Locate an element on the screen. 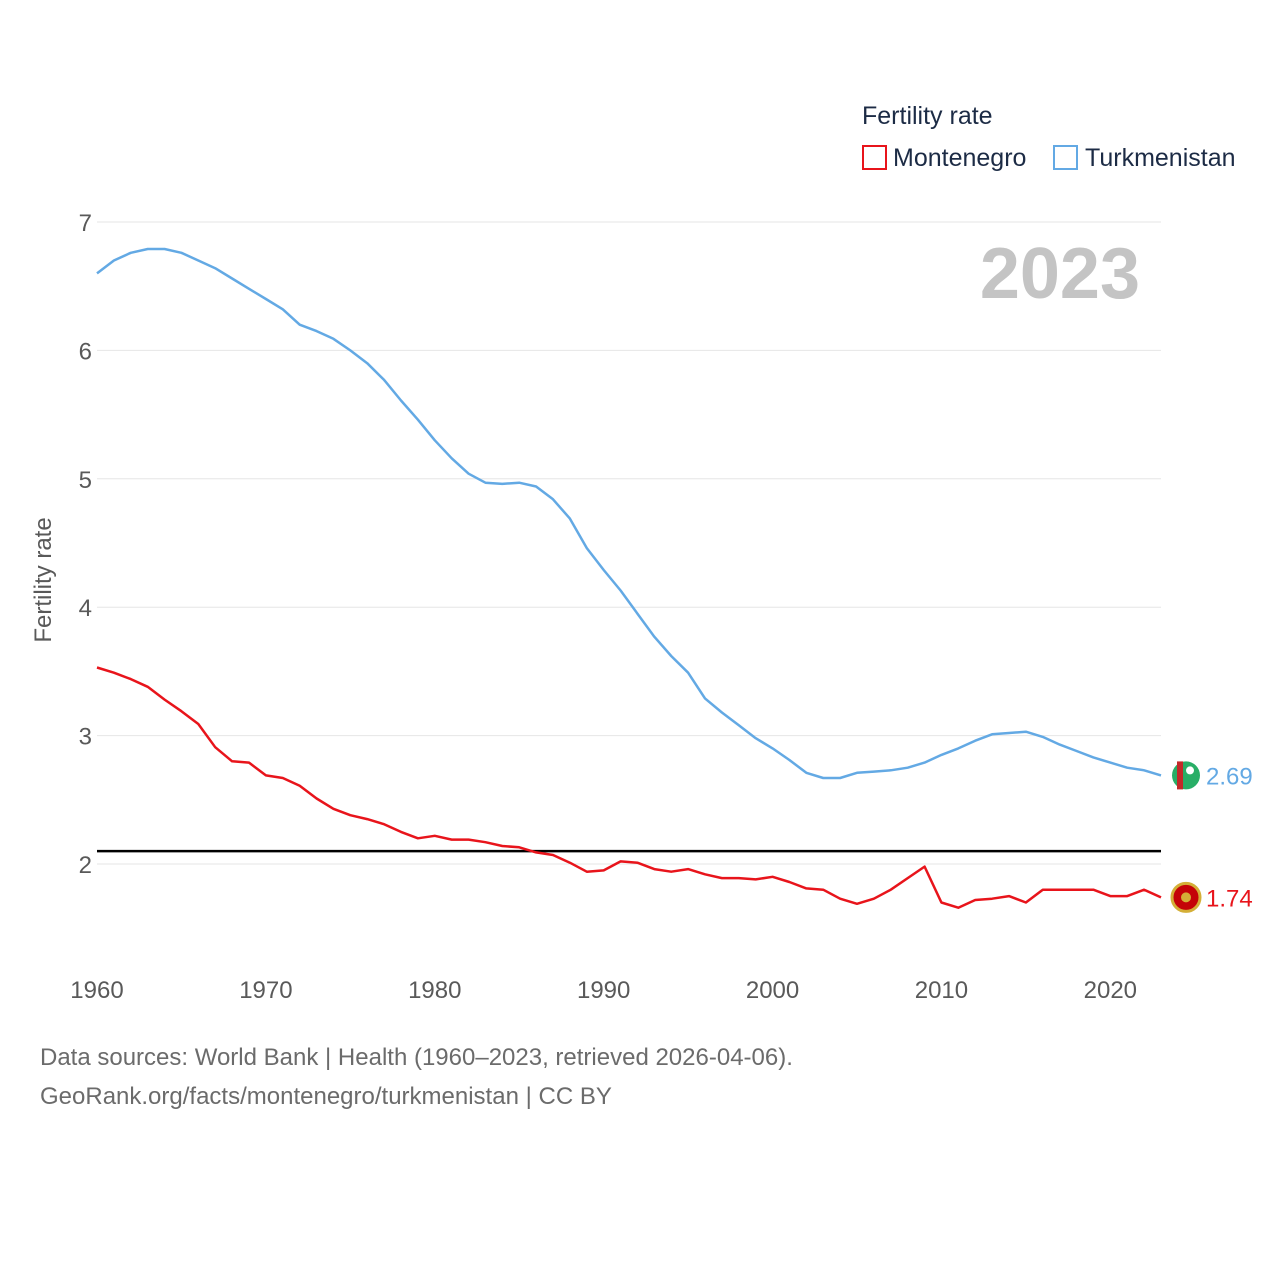  turkmenistan-flag-crescent is located at coordinates (1190, 770).